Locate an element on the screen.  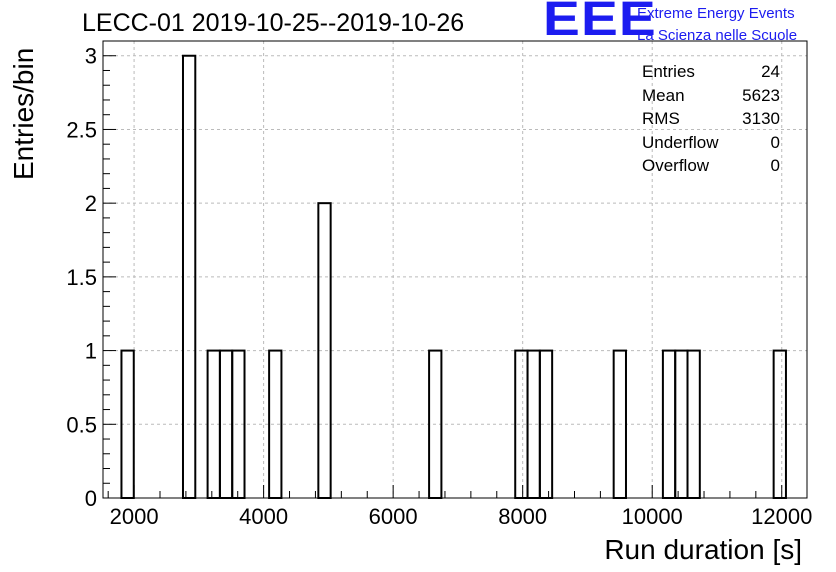
stat-row-rms: RMS 3130 is located at coordinates (711, 119).